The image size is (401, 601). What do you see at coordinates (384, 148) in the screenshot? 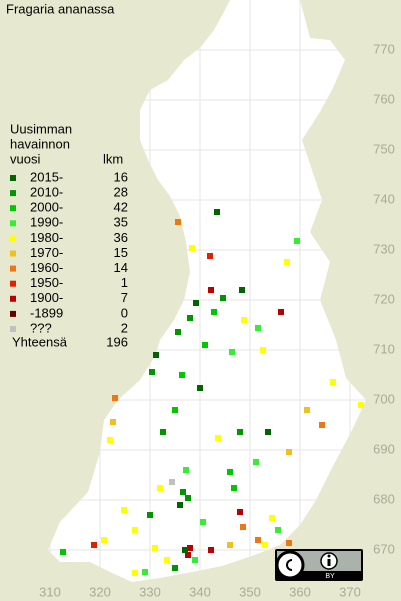
I see `y-tick-label: 750` at bounding box center [384, 148].